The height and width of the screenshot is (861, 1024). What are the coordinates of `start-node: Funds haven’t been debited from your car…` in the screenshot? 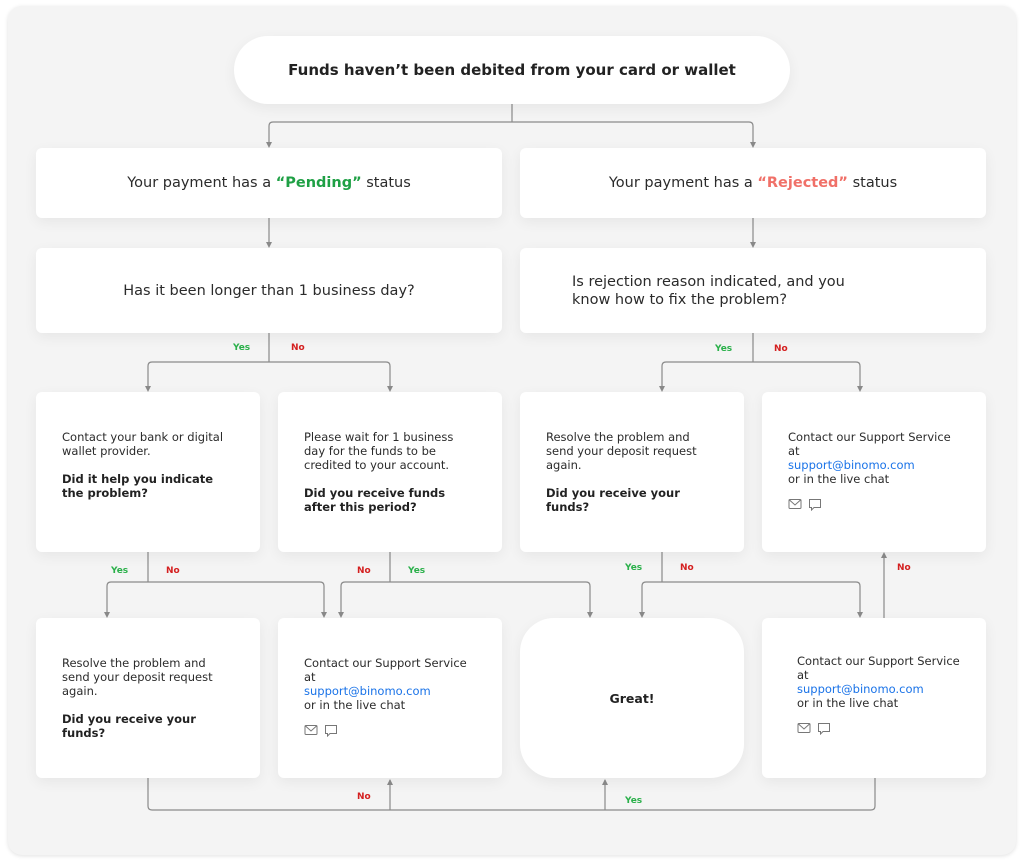 It's located at (512, 70).